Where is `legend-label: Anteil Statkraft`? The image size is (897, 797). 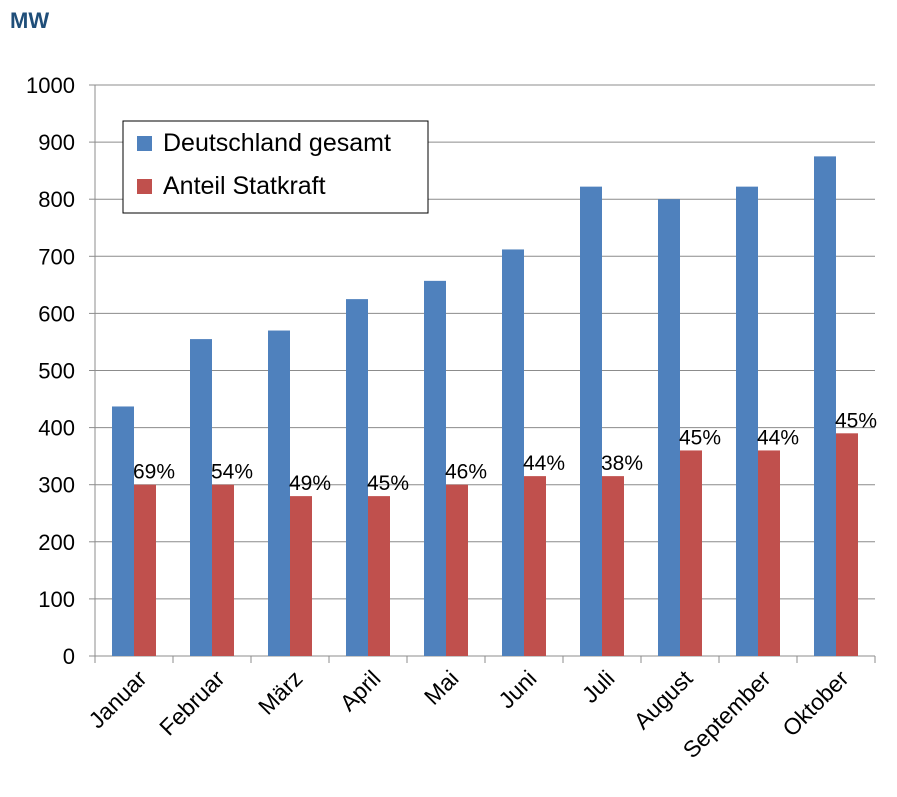
legend-label: Anteil Statkraft is located at coordinates (244, 186).